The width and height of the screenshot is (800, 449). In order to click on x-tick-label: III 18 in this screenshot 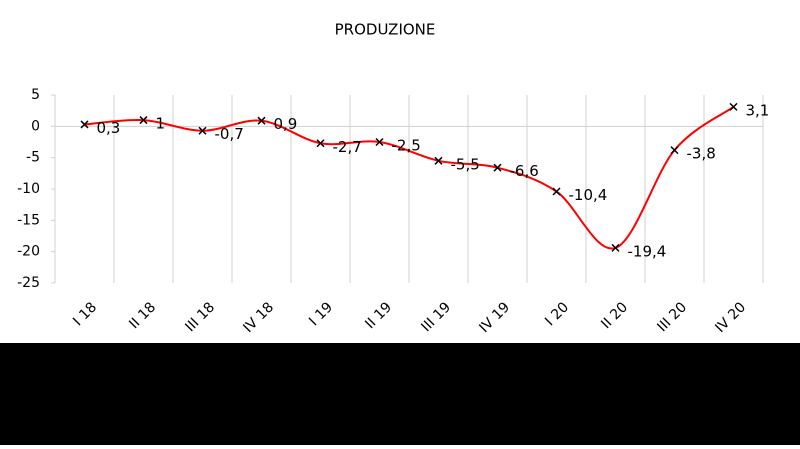, I will do `click(200, 317)`.